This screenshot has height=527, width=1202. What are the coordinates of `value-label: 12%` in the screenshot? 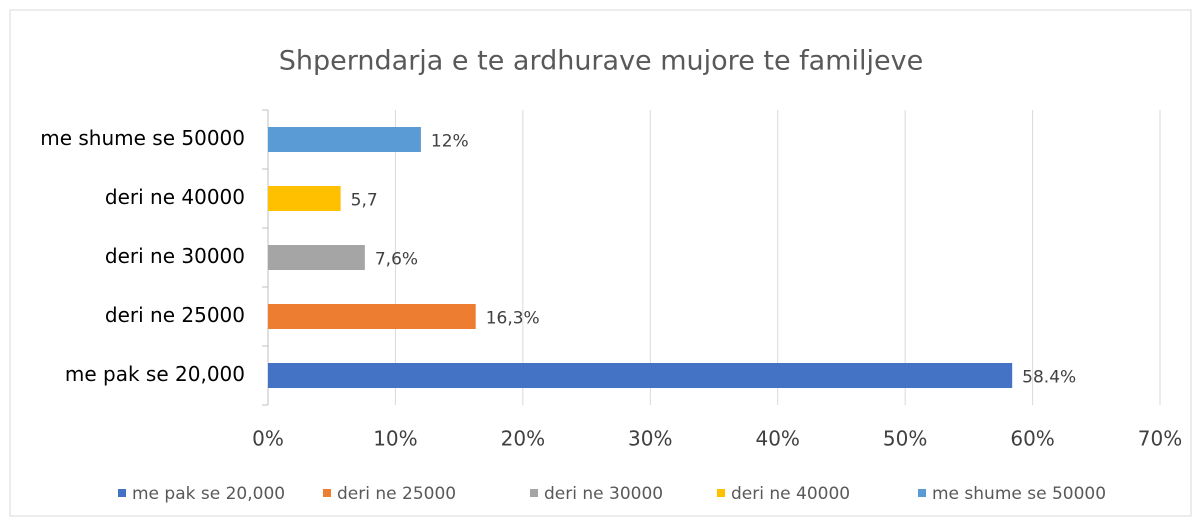 It's located at (450, 142).